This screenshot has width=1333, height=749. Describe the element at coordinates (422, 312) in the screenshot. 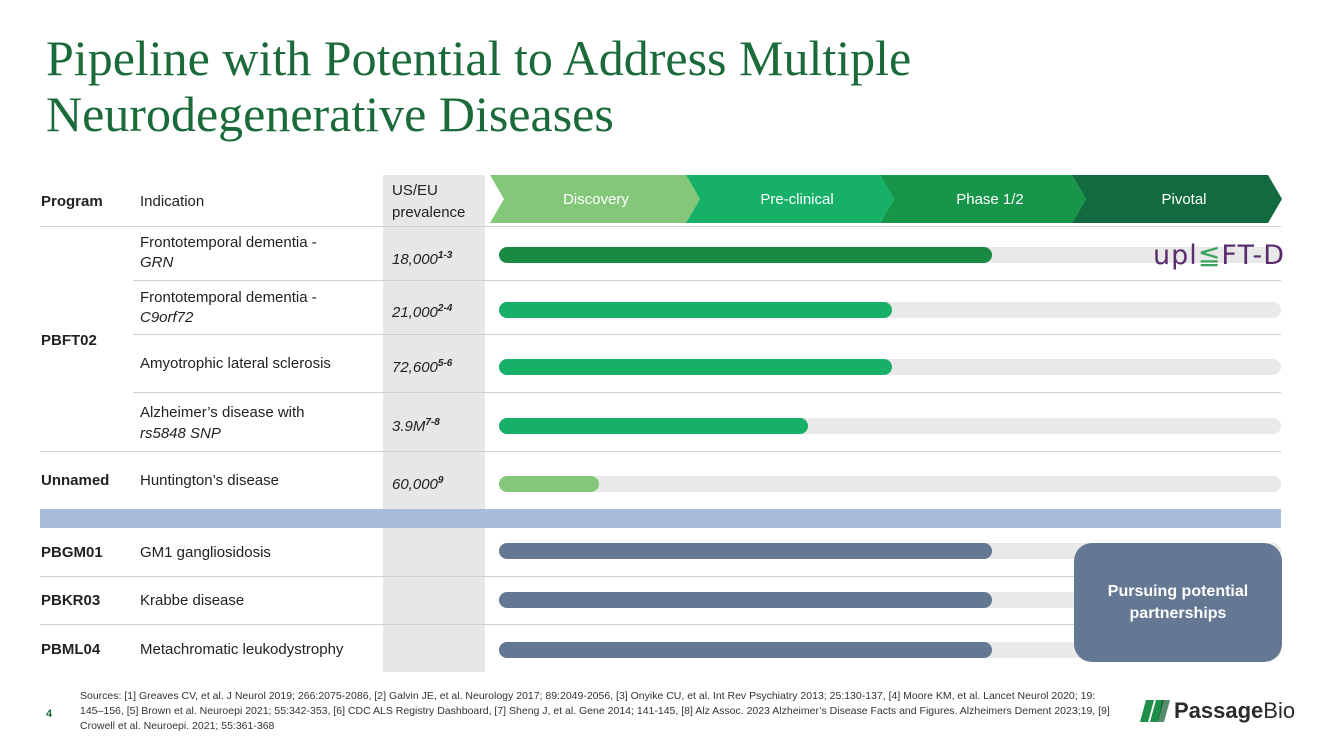

I see `prevalence-value: 21,0002-4` at that location.